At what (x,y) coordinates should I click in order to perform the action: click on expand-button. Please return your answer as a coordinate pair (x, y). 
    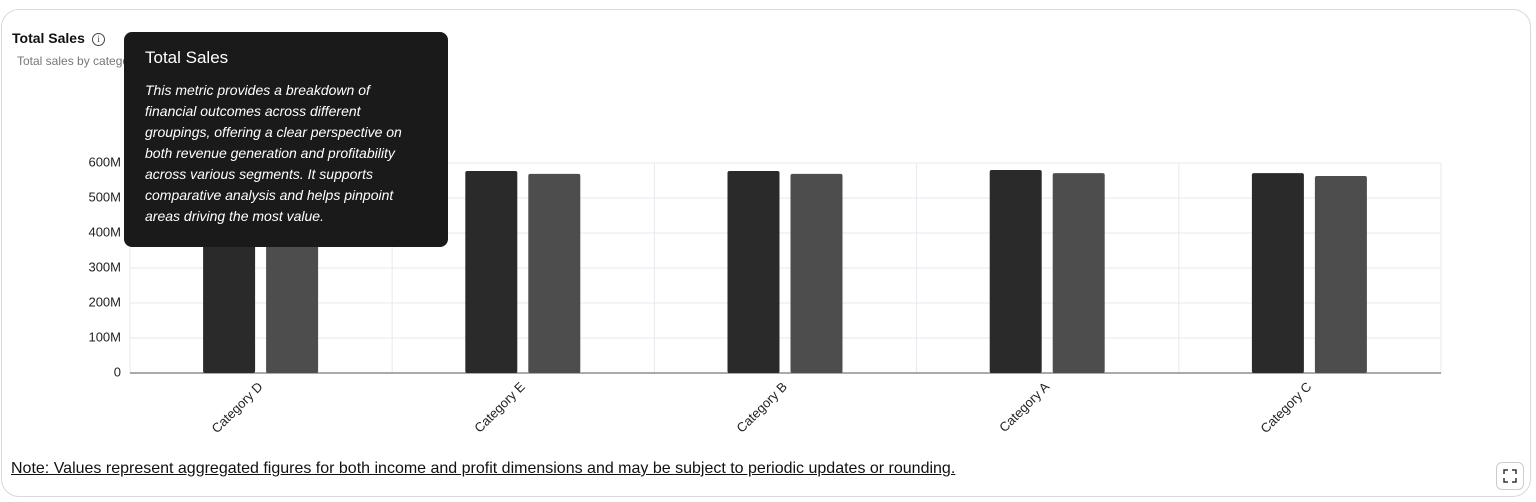
    Looking at the image, I should click on (1510, 476).